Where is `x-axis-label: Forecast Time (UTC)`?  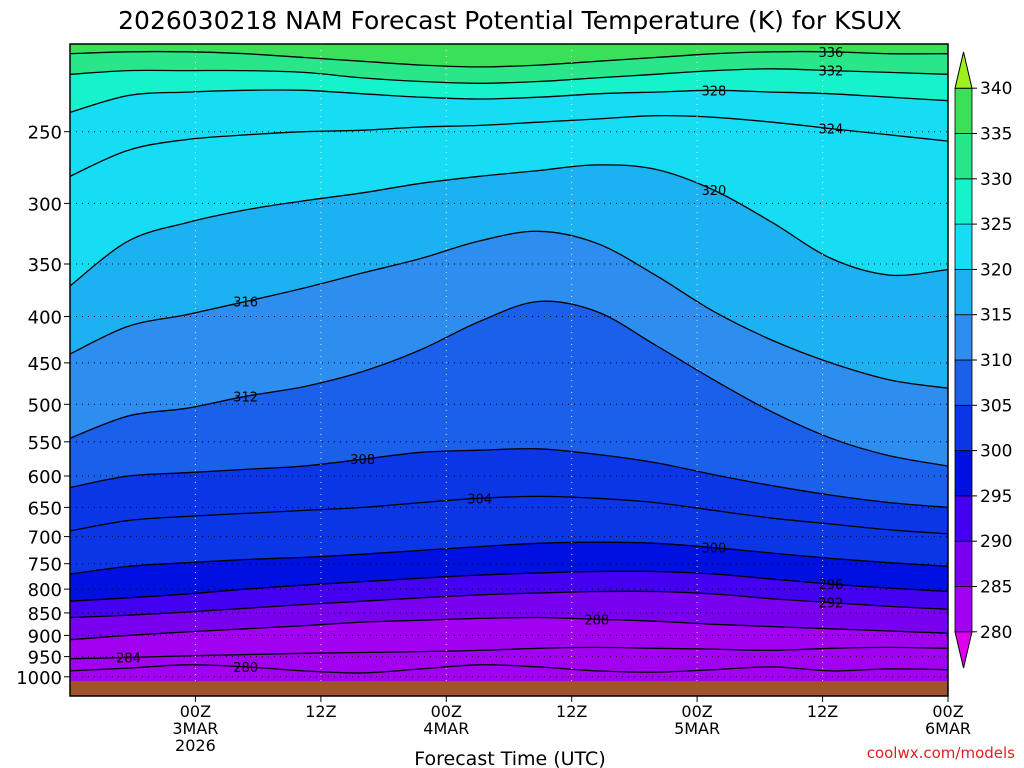 x-axis-label: Forecast Time (UTC) is located at coordinates (509, 758).